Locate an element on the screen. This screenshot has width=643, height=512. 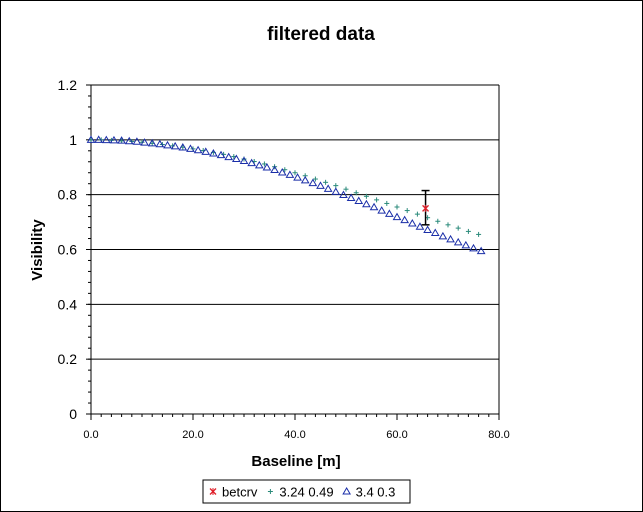
legend-entry-2: 3.4 0.3 is located at coordinates (376, 492).